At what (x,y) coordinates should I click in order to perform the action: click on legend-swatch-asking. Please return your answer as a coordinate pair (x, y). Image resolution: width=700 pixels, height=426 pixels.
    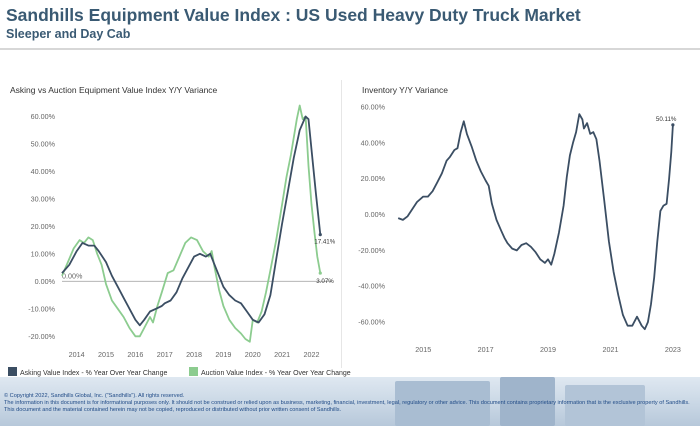
    Looking at the image, I should click on (12, 371).